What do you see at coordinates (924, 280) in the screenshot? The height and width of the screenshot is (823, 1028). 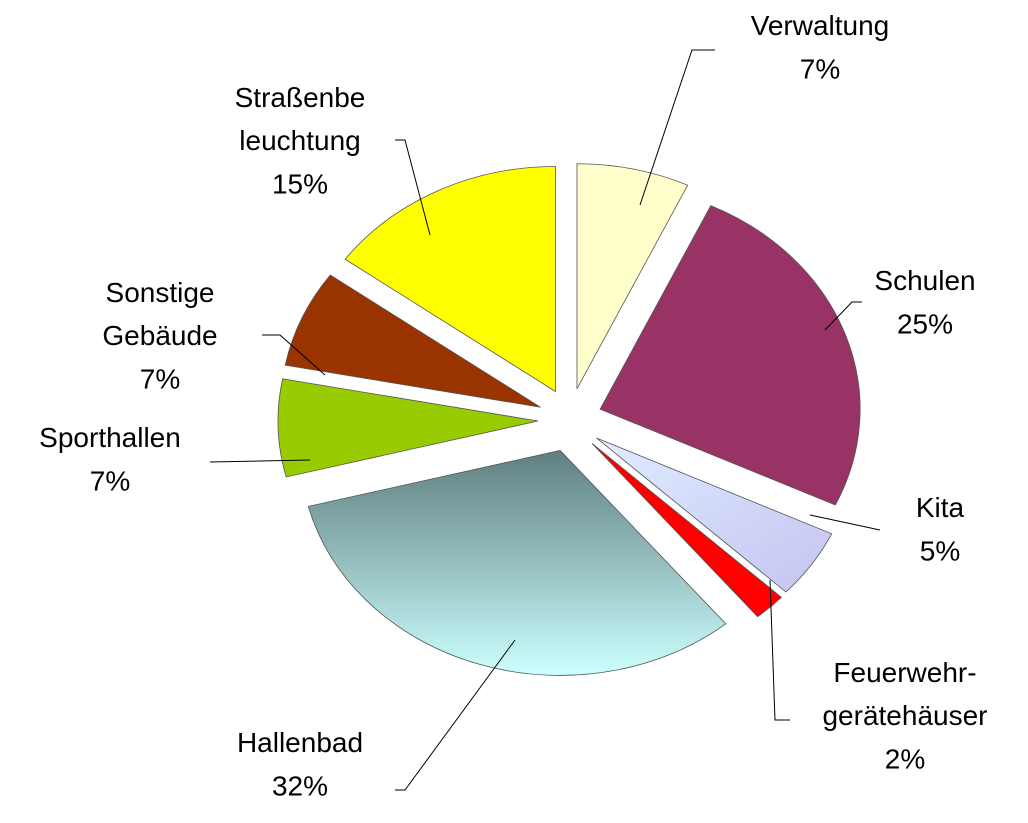 I see `slice-label: Schulen` at bounding box center [924, 280].